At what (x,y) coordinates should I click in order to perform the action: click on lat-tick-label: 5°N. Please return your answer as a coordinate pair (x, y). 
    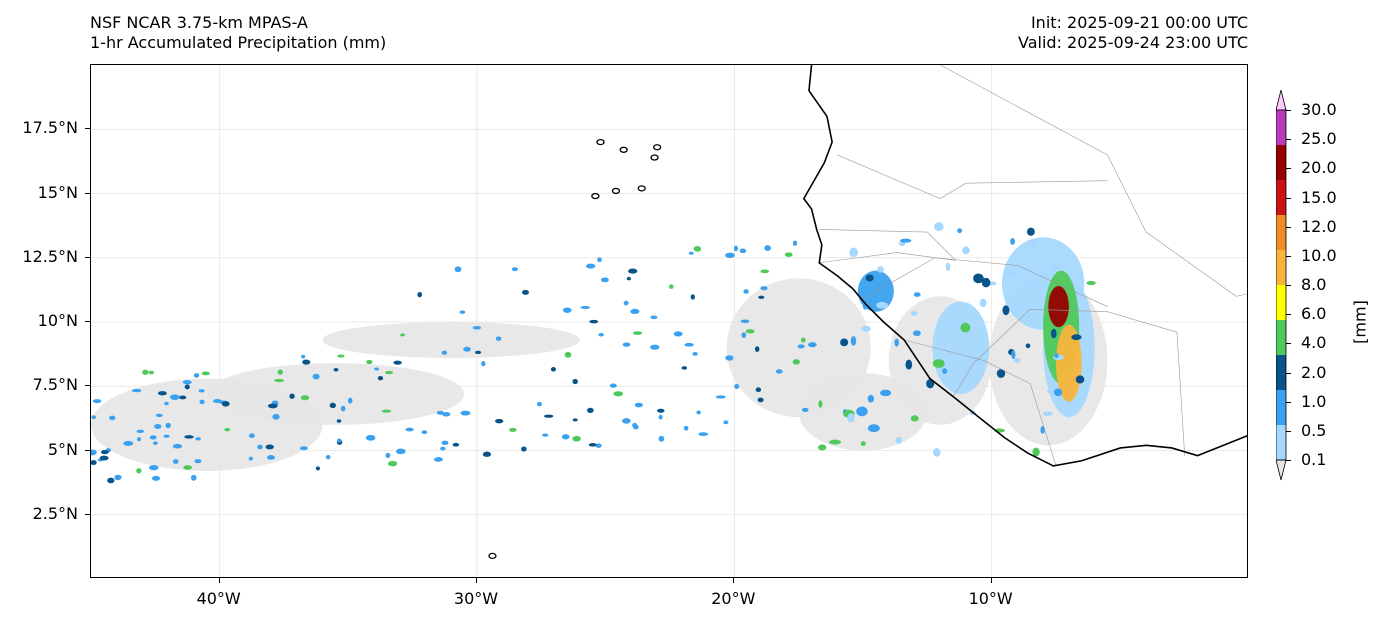
    Looking at the image, I should click on (62, 449).